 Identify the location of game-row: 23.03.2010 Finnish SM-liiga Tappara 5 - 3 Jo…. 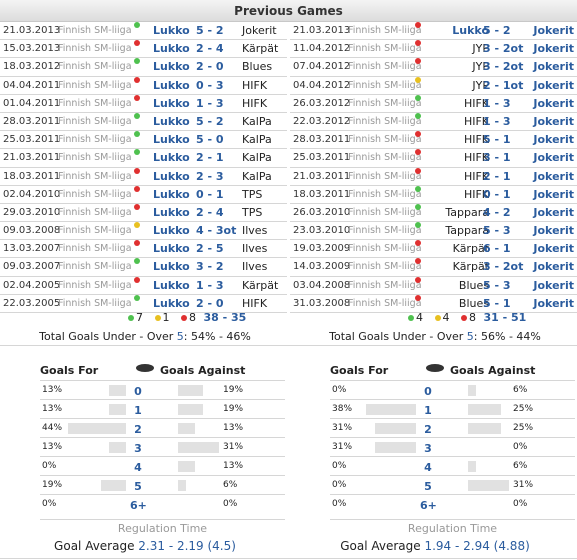
(433, 231).